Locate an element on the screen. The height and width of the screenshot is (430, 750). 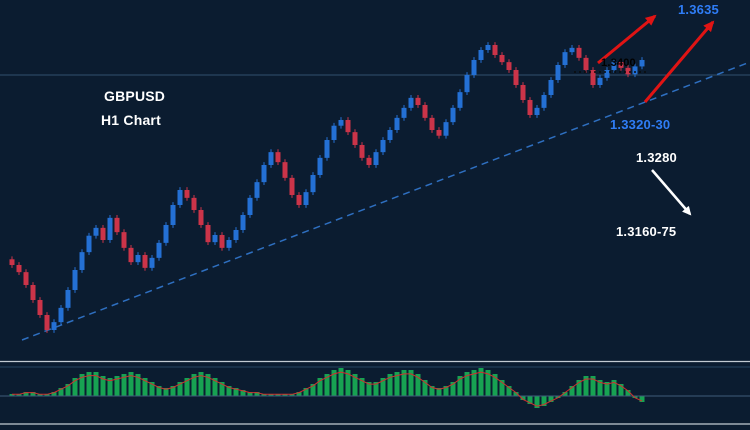
price-level-1-3400-label: 1.3400 is located at coordinates (618, 63).